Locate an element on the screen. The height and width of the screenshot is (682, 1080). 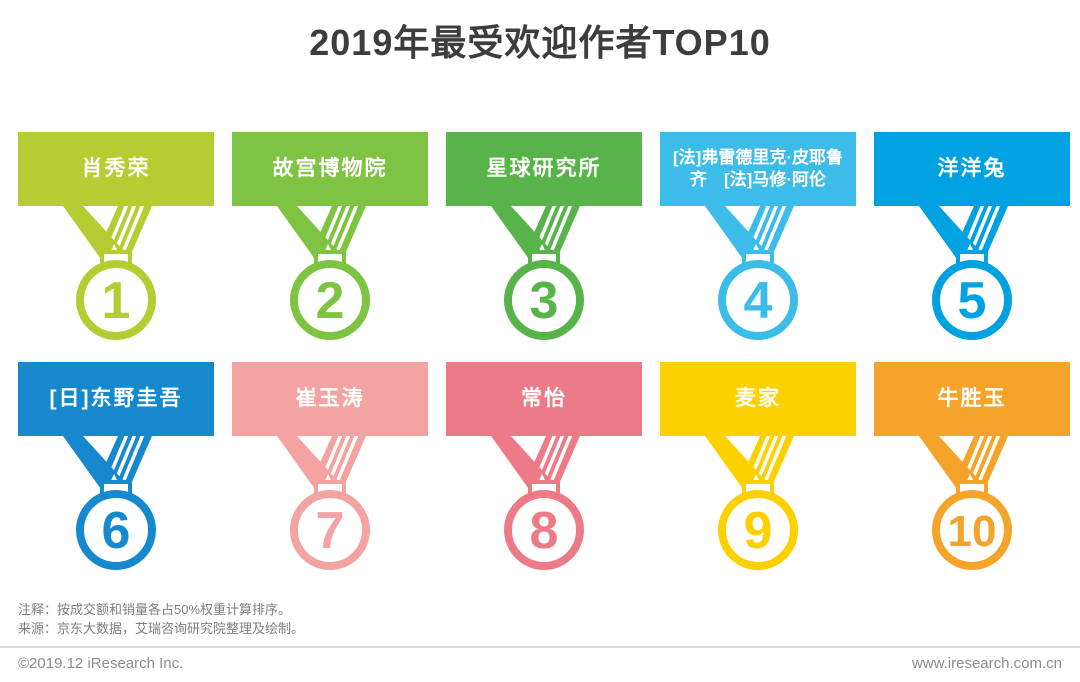
author-name: 故宫博物院 is located at coordinates (330, 169).